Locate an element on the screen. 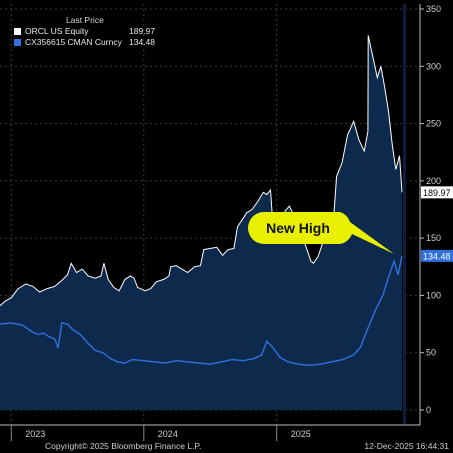 The width and height of the screenshot is (453, 453). last-price-tag-label: 189.97 is located at coordinates (437, 193).